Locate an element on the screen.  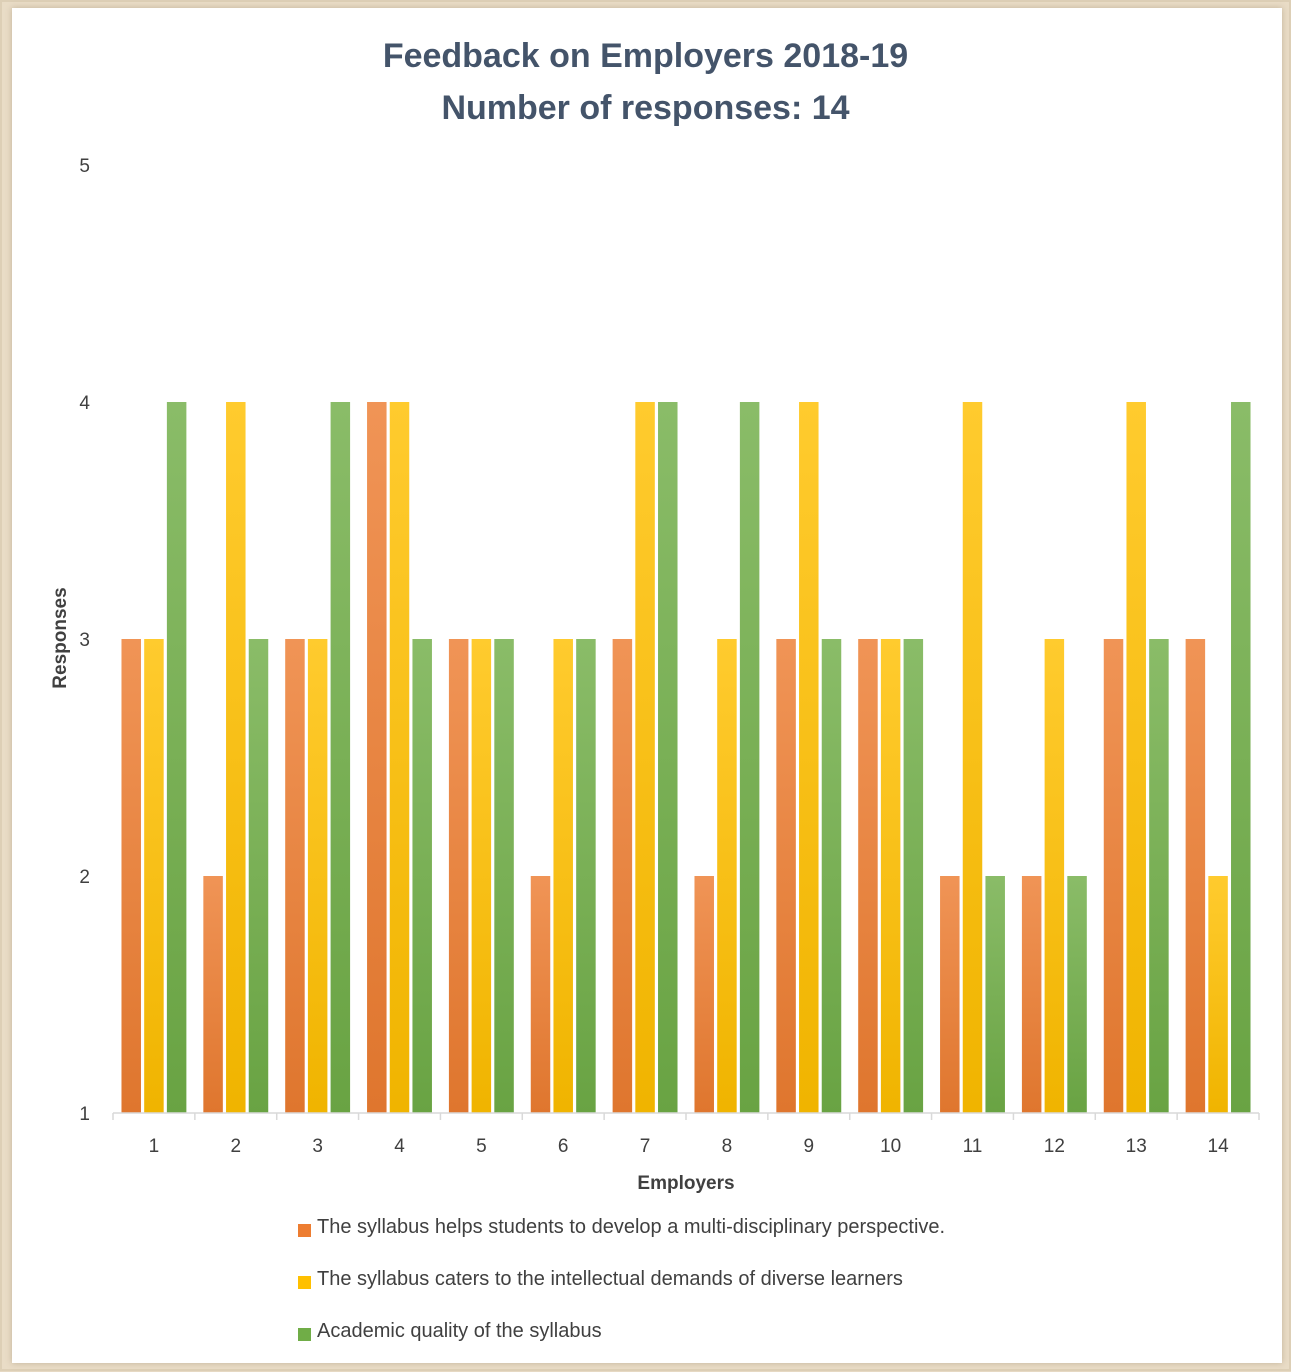
y-tick-label-3: 4 is located at coordinates (84, 403).